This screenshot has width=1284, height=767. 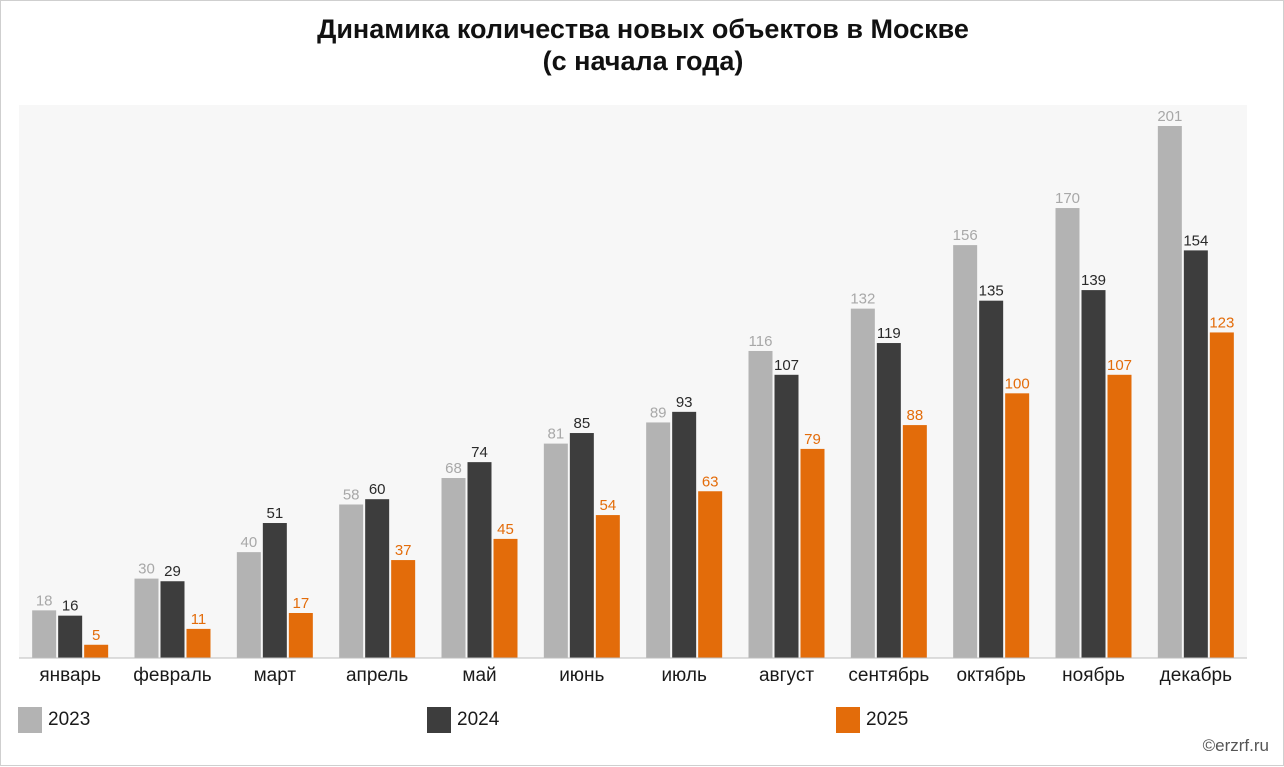 I want to click on value-label-2024-1: 16, so click(x=70, y=606).